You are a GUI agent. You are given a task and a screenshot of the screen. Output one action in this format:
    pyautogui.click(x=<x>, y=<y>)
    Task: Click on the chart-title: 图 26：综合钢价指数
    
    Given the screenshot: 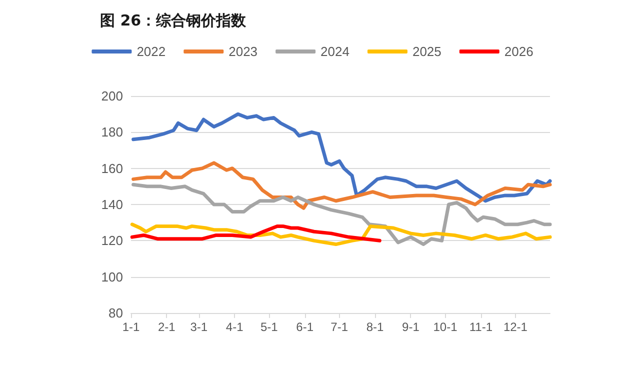 What is the action you would take?
    pyautogui.click(x=174, y=21)
    